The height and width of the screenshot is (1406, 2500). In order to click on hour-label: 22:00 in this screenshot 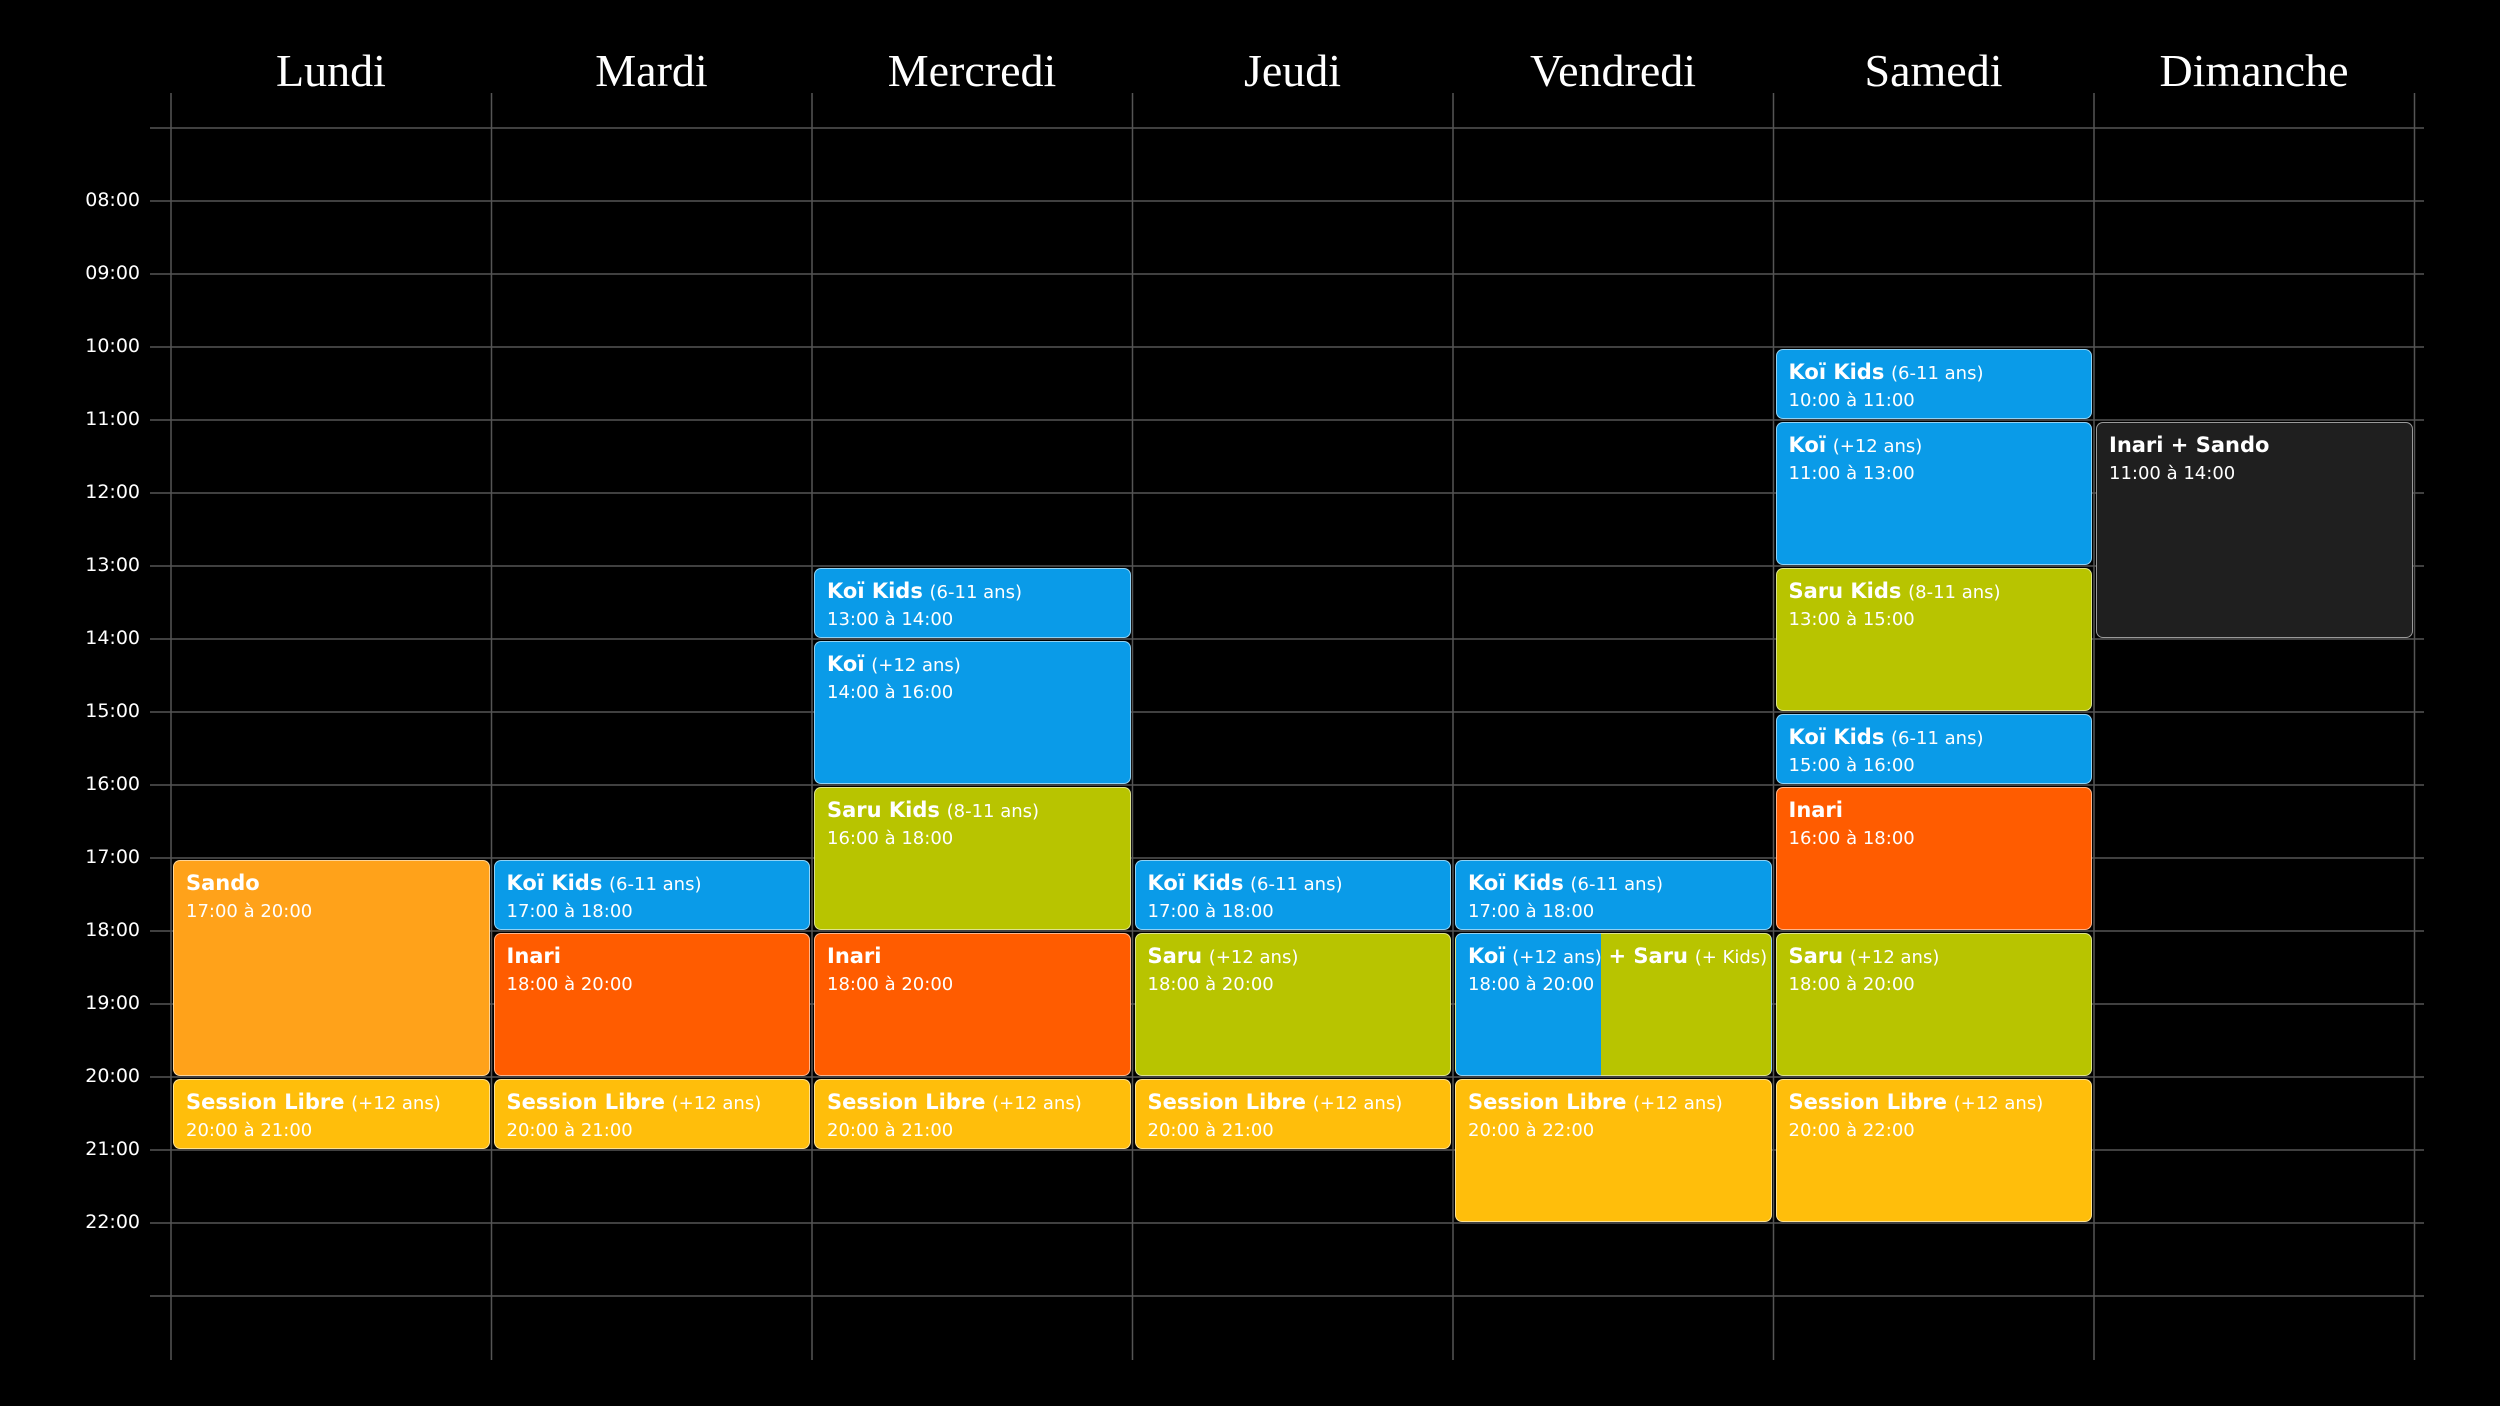, I will do `click(112, 1222)`.